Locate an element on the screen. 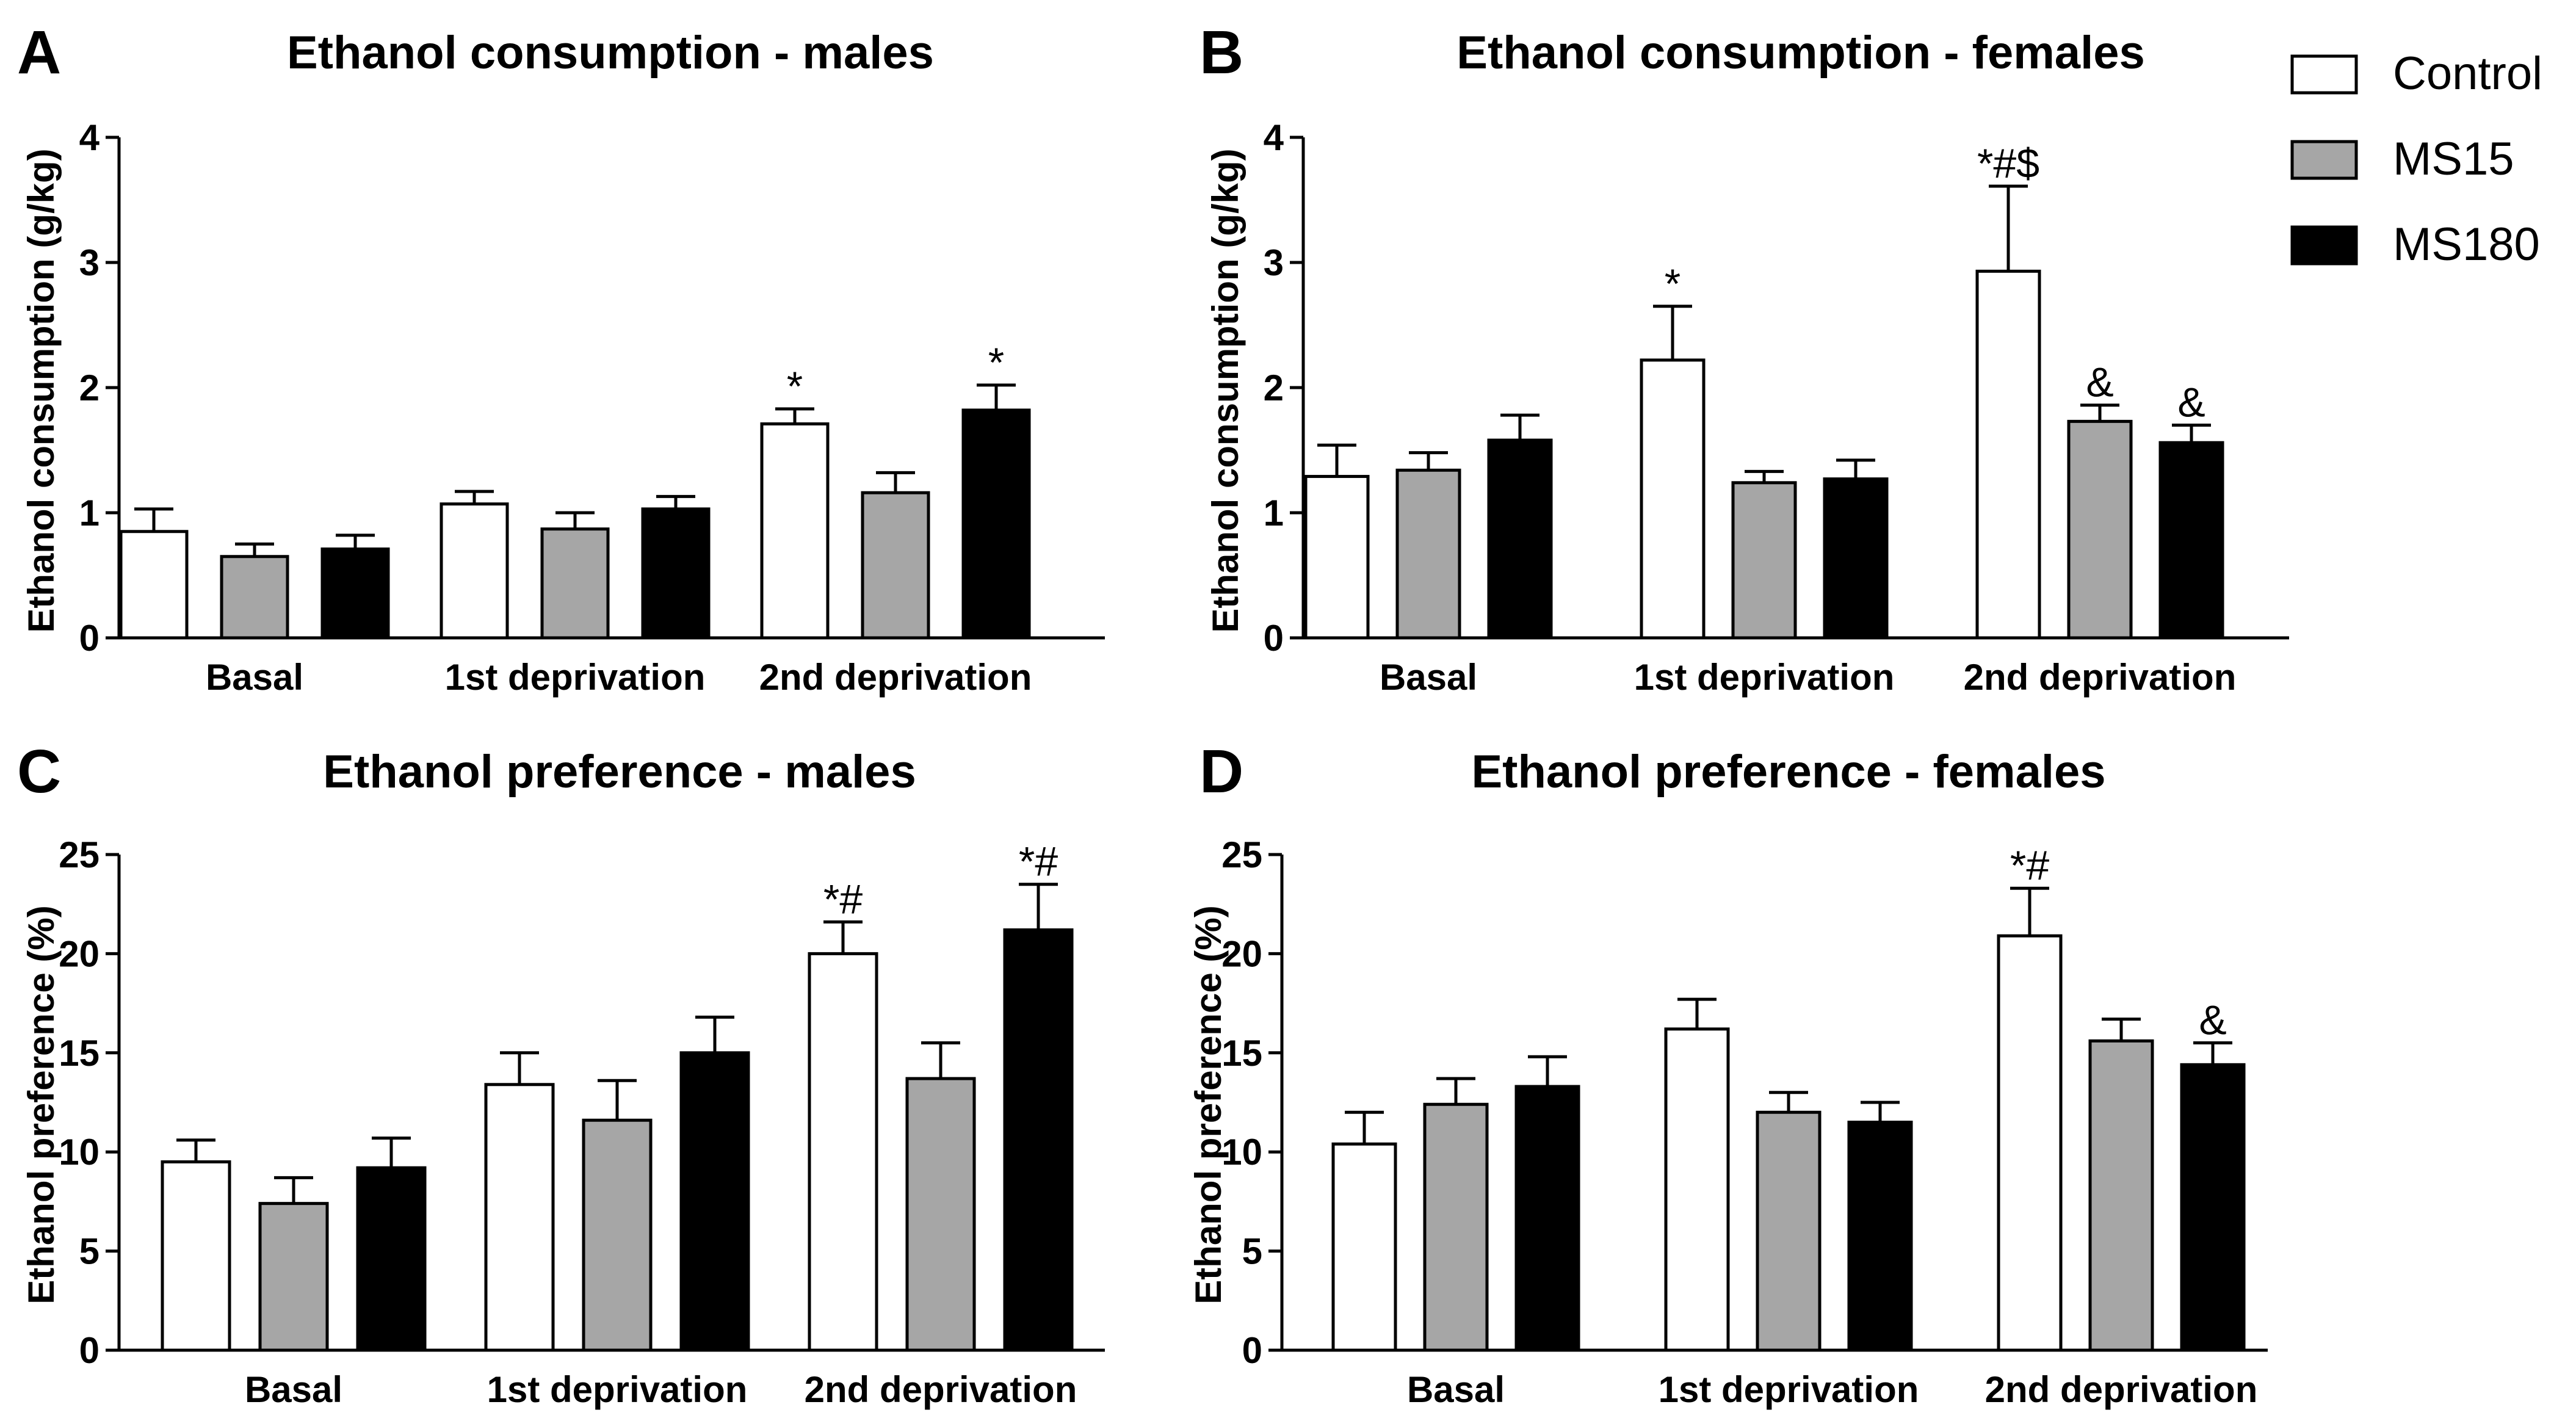 Image resolution: width=2576 pixels, height=1421 pixels. panel-d-annotation-ms180-2nd-deprivation: & is located at coordinates (2212, 1020).